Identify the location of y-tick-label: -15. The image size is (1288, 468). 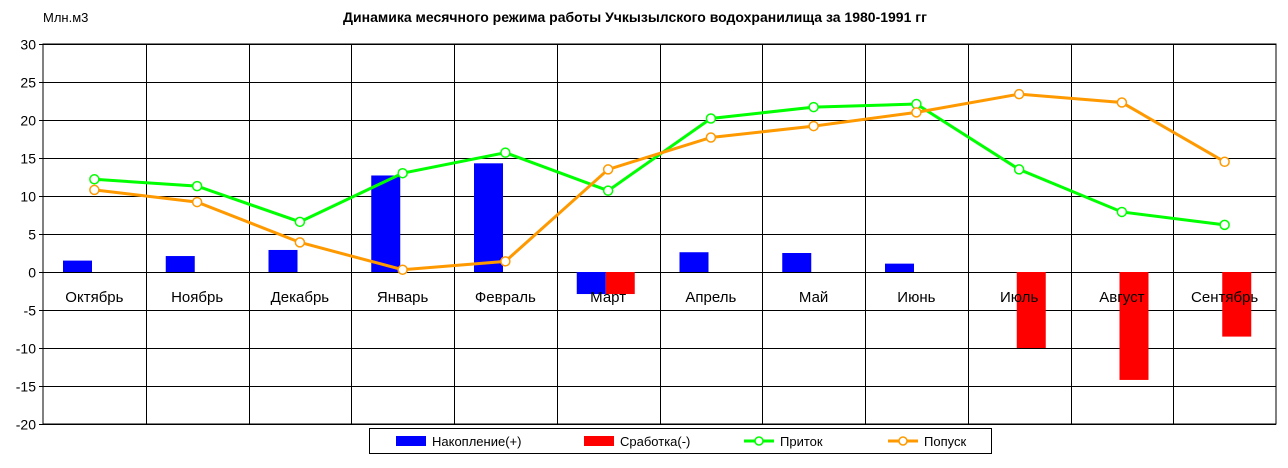
(26, 387).